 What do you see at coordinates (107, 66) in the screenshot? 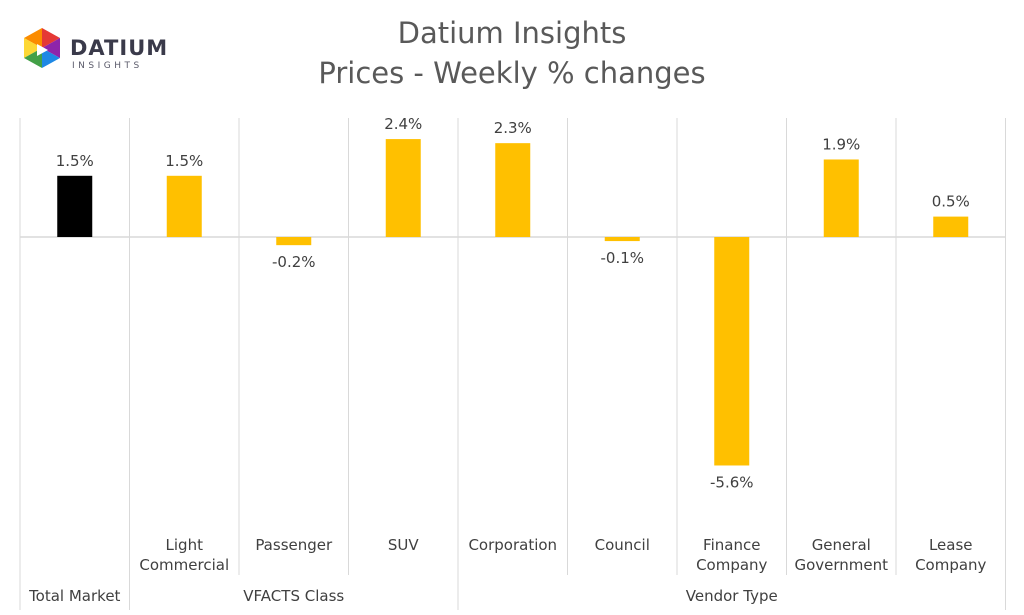
I see `logo-subword: INSIGHTS` at bounding box center [107, 66].